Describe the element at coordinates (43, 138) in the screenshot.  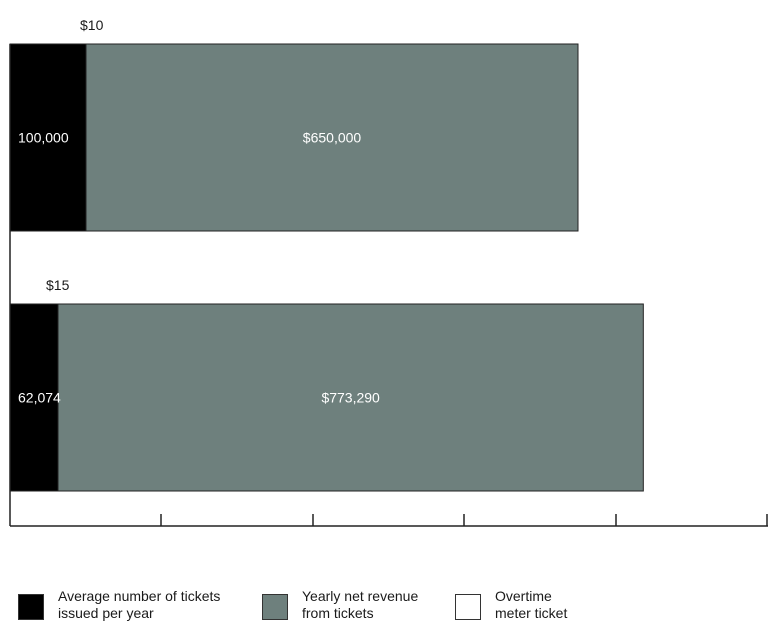
I see `data-label-tickets: 100,000` at that location.